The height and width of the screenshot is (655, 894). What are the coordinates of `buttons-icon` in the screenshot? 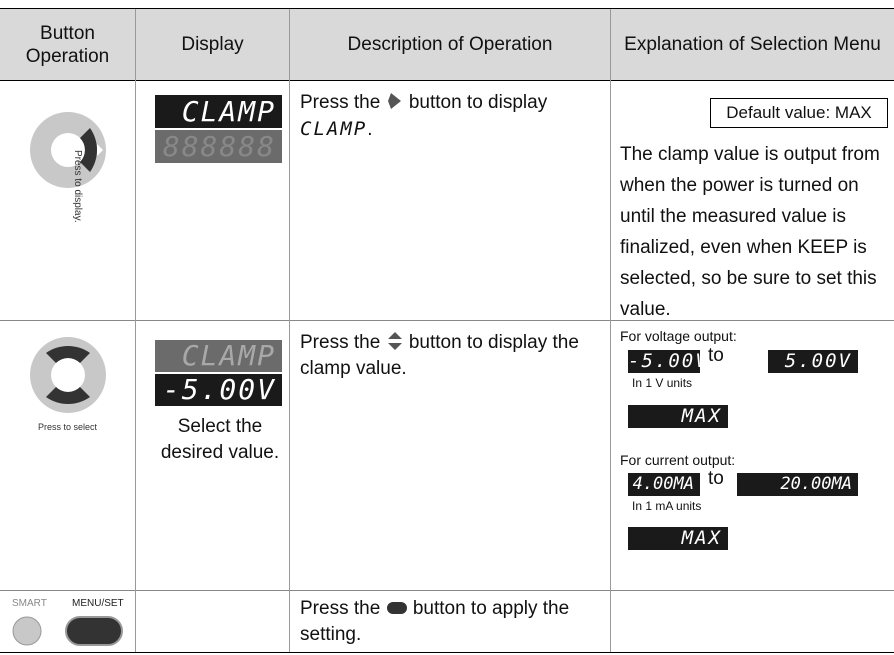 It's located at (67, 631).